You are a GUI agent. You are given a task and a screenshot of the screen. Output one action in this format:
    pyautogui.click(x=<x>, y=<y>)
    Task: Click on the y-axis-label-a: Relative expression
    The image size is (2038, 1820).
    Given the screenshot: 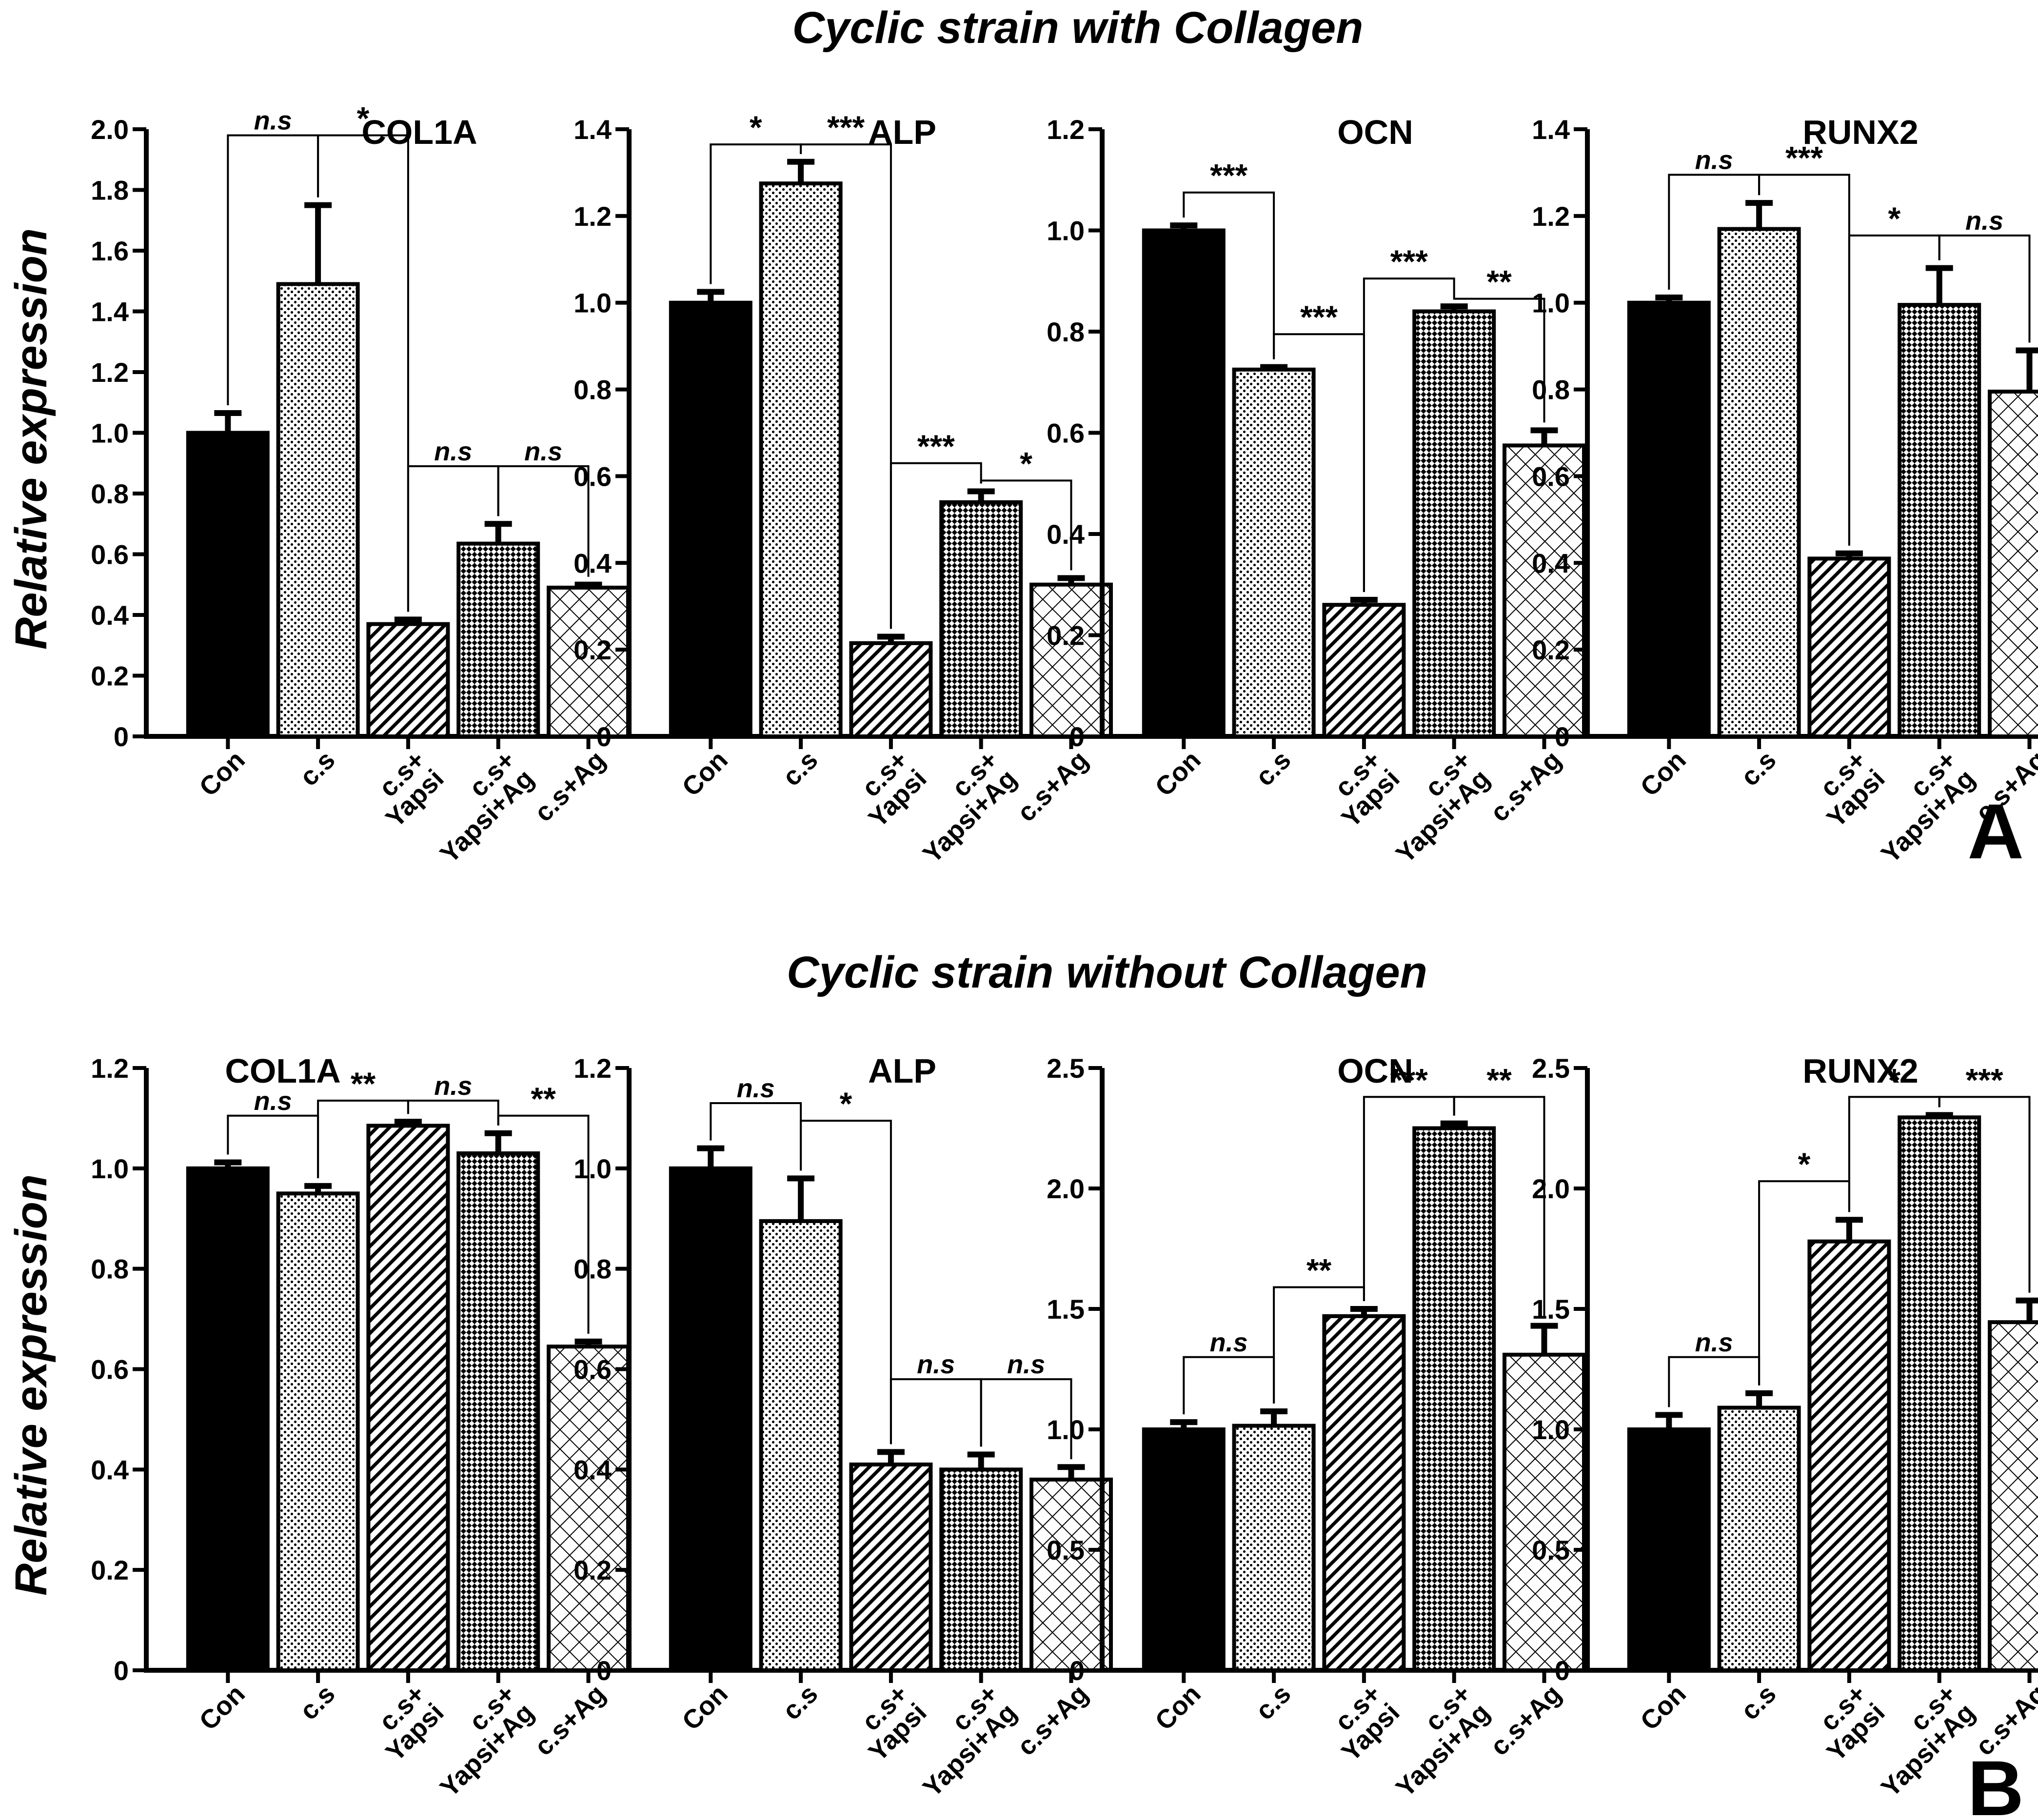 What is the action you would take?
    pyautogui.click(x=31, y=439)
    